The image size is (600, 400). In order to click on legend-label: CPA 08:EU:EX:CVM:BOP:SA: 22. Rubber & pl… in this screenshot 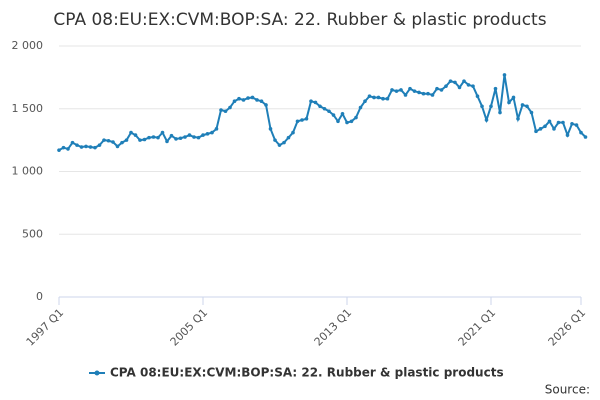, I will do `click(307, 373)`.